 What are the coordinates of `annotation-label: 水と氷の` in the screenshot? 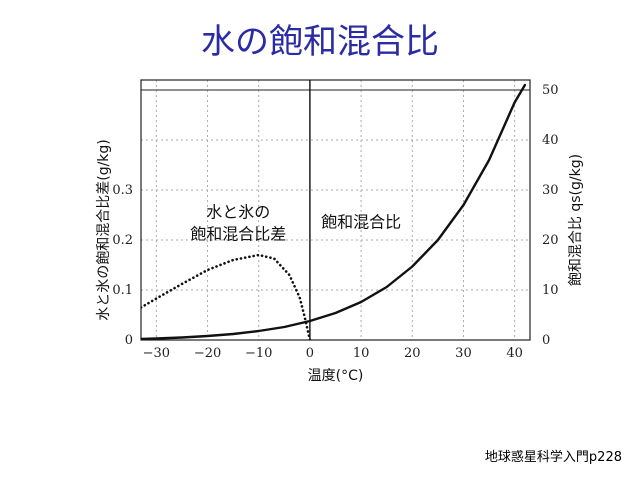 It's located at (238, 212).